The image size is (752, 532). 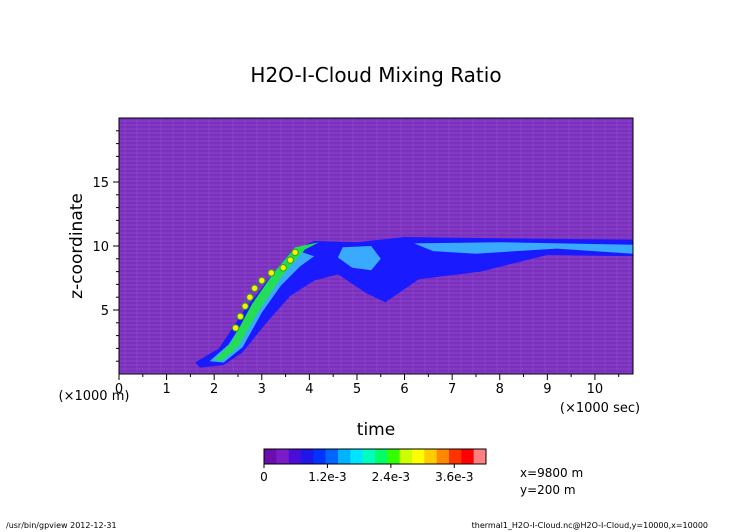 I want to click on cloud-region-high, so click(x=266, y=302).